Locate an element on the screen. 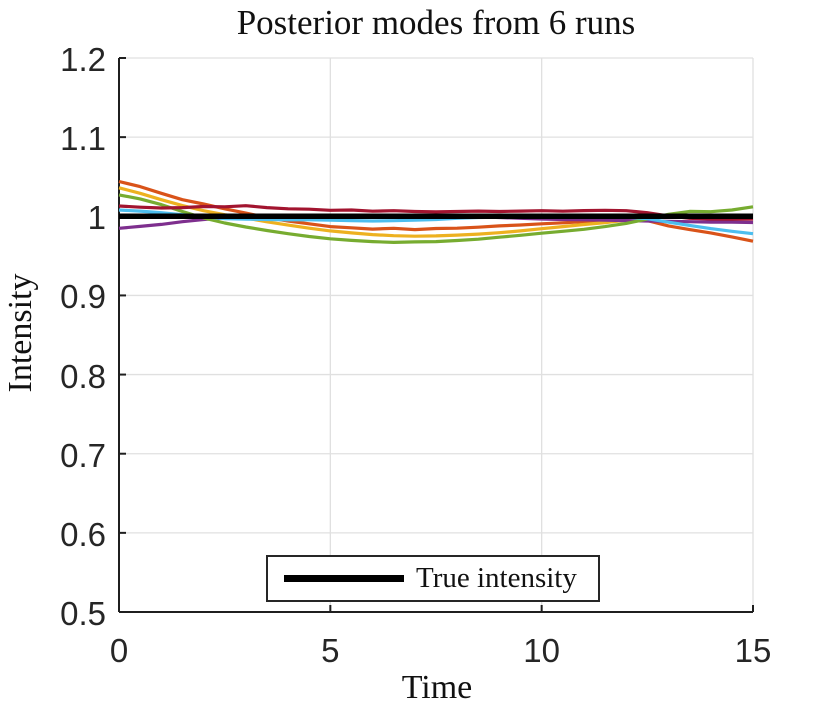  y-tick-label: 1.2 is located at coordinates (83, 59).